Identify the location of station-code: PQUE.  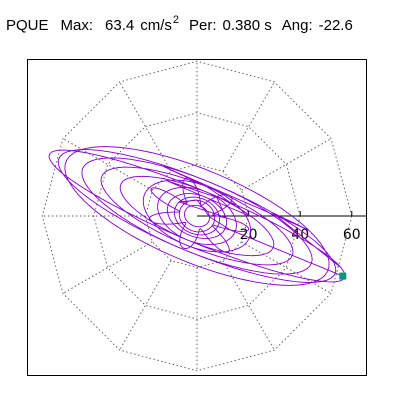
(27, 25).